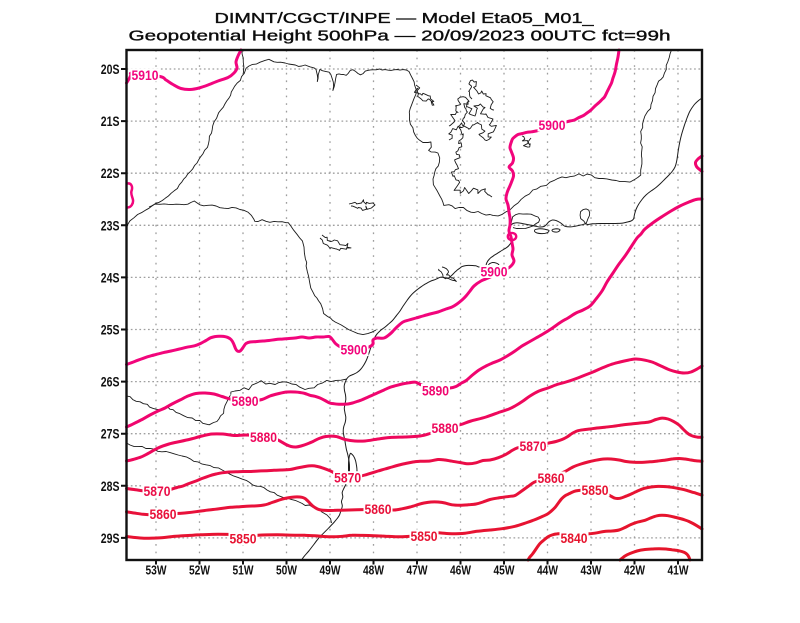 Image resolution: width=800 pixels, height=623 pixels. What do you see at coordinates (405, 19) in the screenshot?
I see `svg-text:DIMNT/CGCT/INPE — Model Eta05: DIMNT/CGCT/INPE — Model Eta05_M01_` at bounding box center [405, 19].